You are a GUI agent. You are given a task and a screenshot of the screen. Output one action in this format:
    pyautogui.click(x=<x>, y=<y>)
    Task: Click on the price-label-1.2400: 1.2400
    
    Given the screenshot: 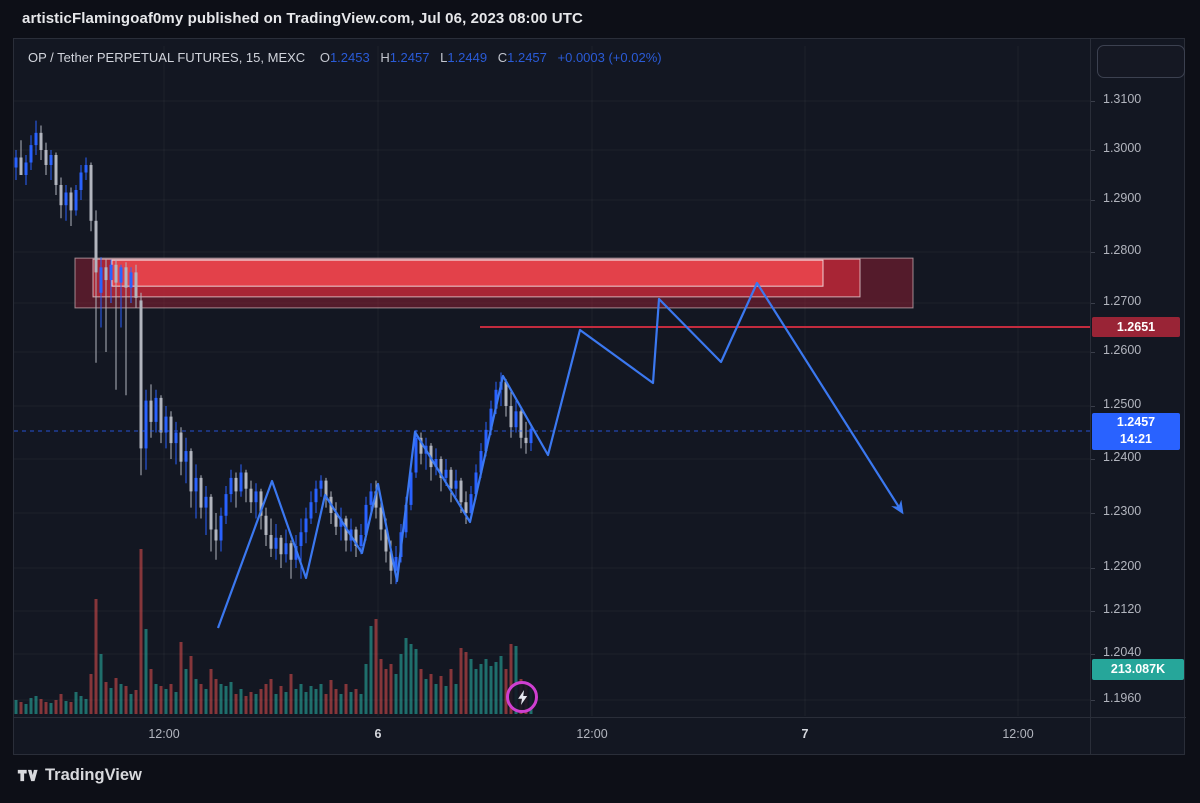 What is the action you would take?
    pyautogui.click(x=1122, y=457)
    